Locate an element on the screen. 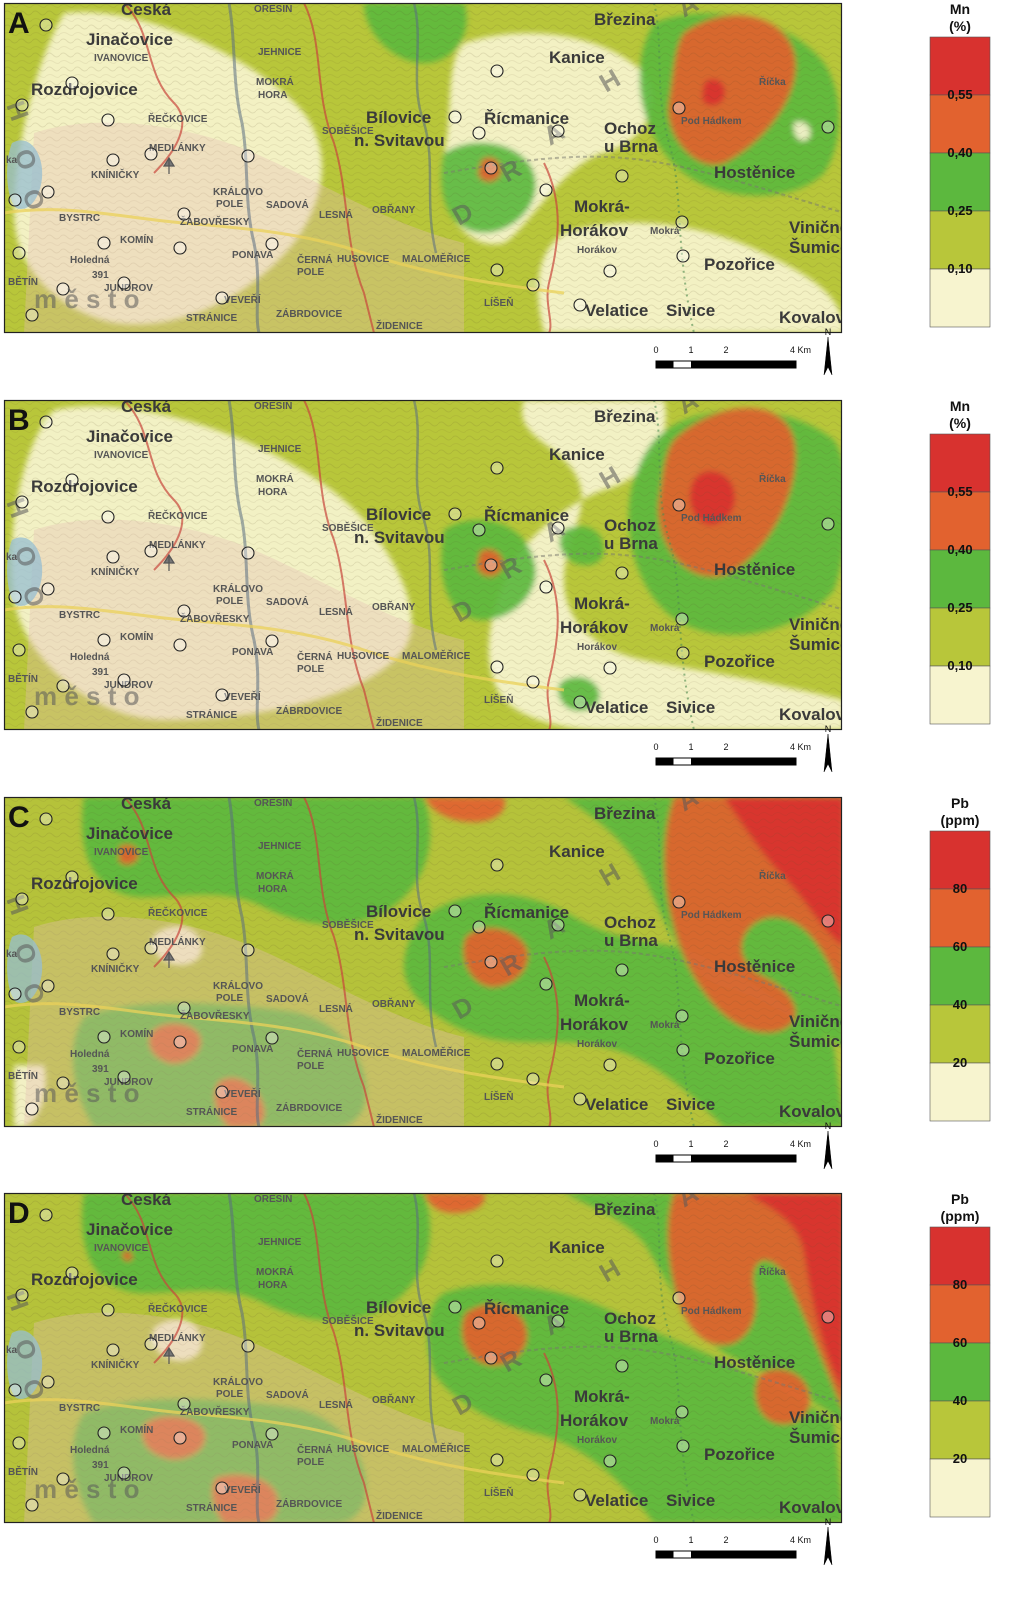 The height and width of the screenshot is (1622, 1024). place-sivice: Sivice is located at coordinates (690, 1104).